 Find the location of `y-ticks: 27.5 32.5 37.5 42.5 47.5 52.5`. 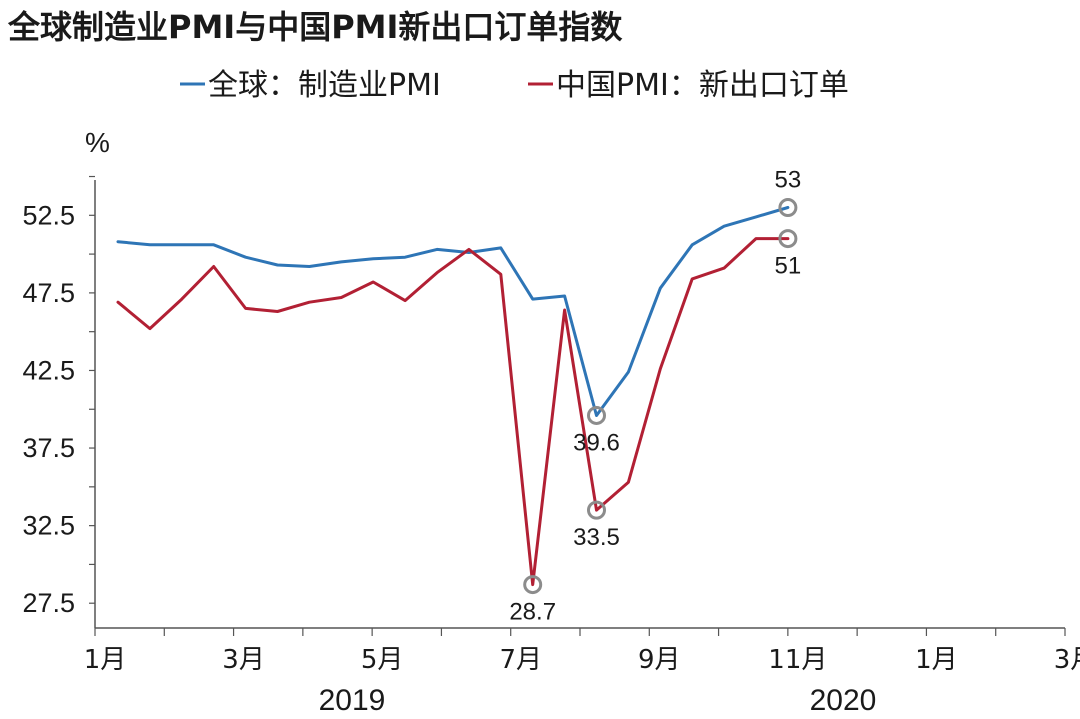

y-ticks: 27.5 32.5 37.5 42.5 47.5 52.5 is located at coordinates (58, 396).